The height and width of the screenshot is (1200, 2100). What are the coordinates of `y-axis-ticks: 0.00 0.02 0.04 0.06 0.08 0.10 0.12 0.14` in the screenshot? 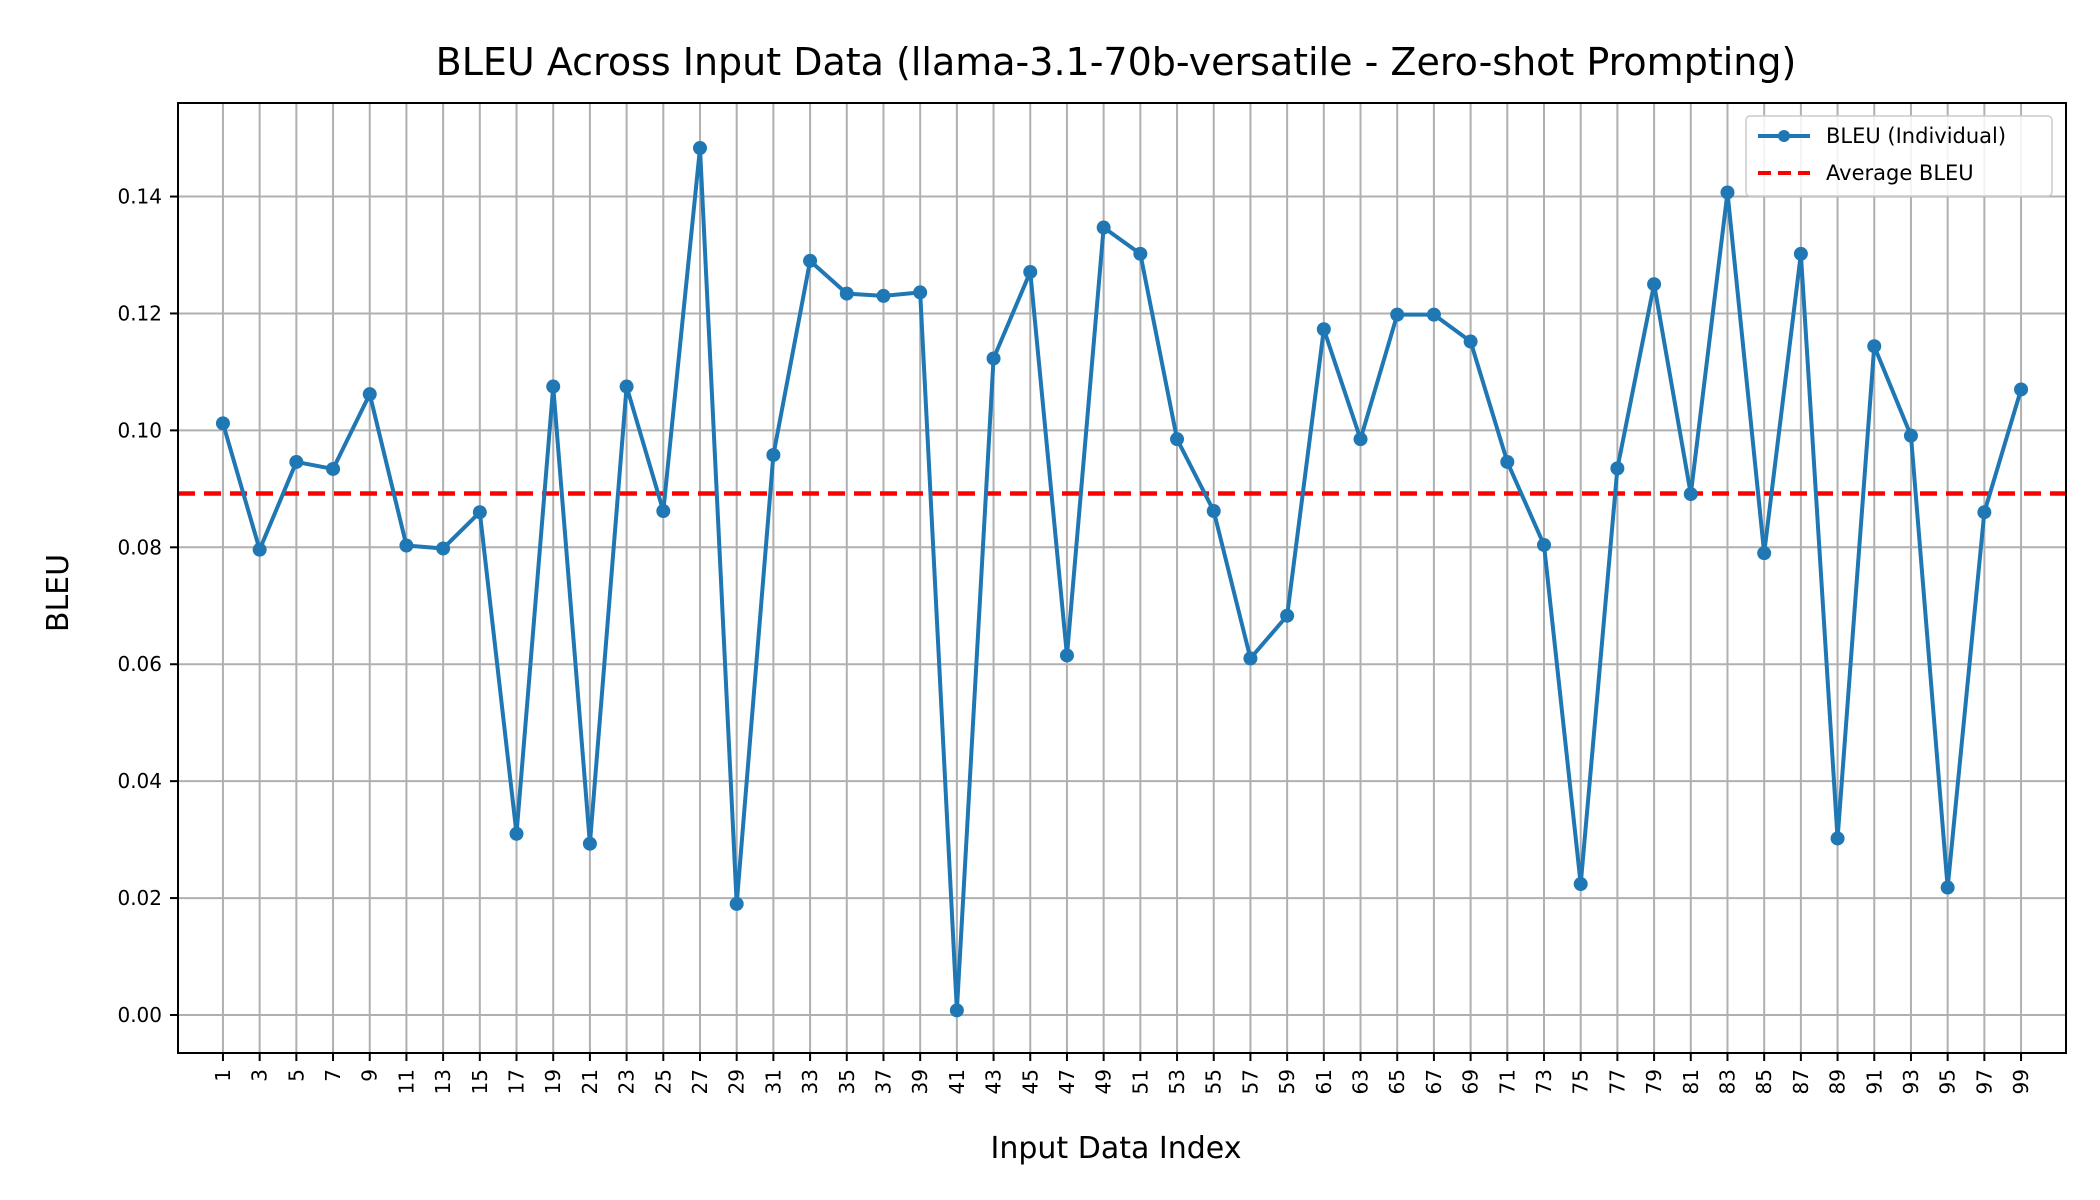 It's located at (147, 606).